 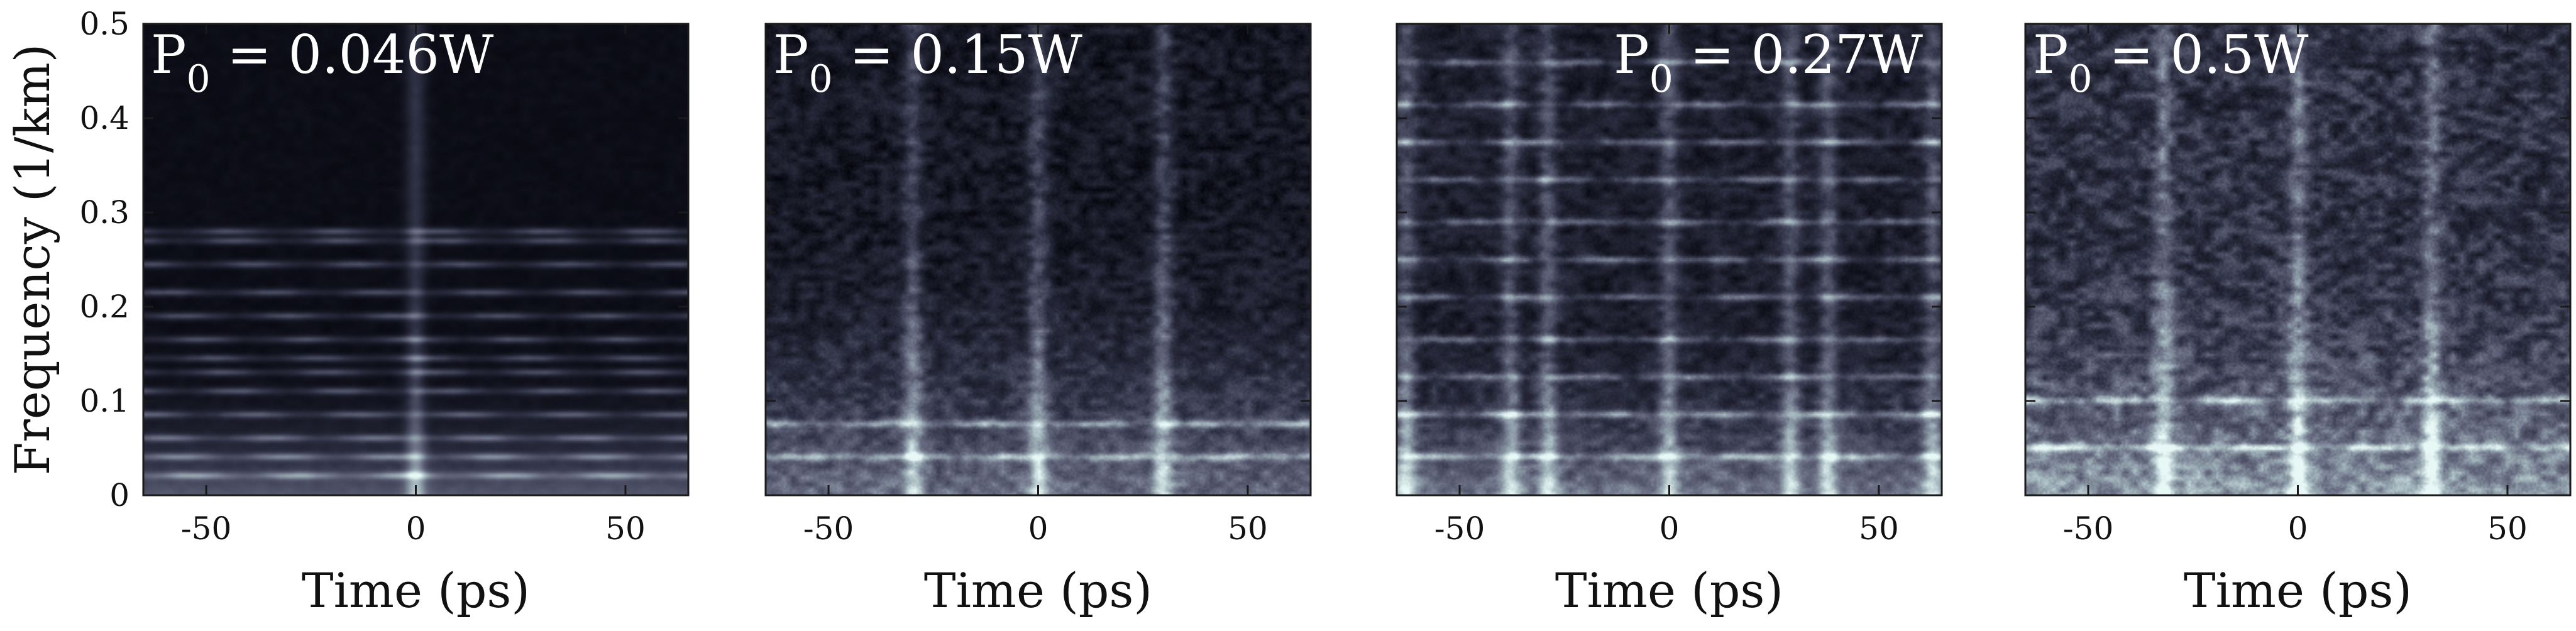 I want to click on power-annotation: P0 = 0.15W, so click(x=928, y=62).